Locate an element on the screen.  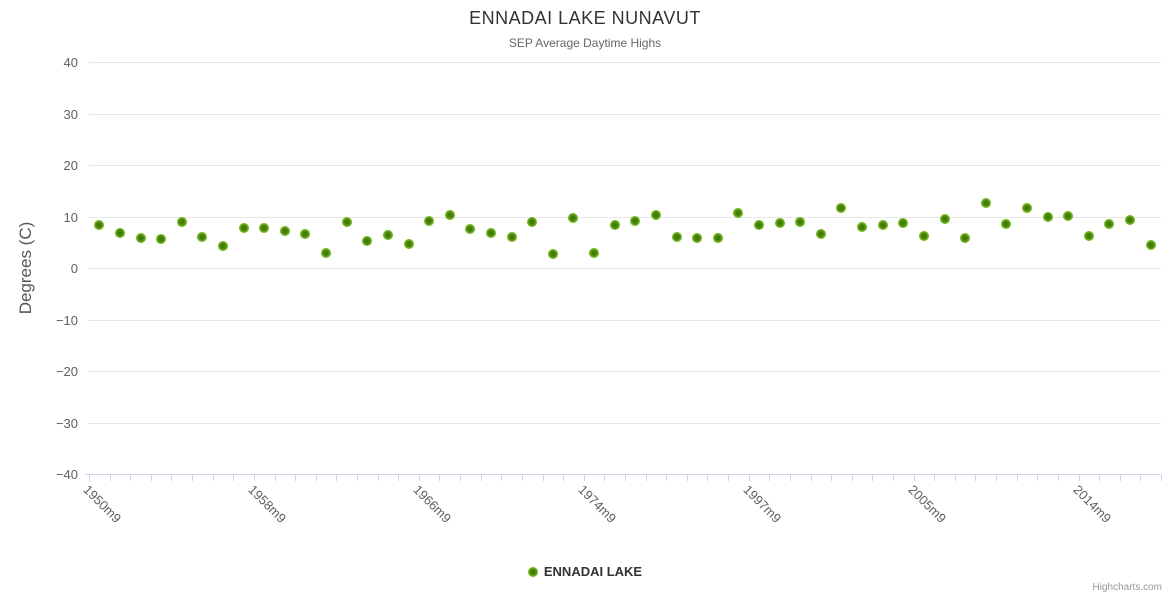
x-axis-tick-label: 1950m9 is located at coordinates (102, 504).